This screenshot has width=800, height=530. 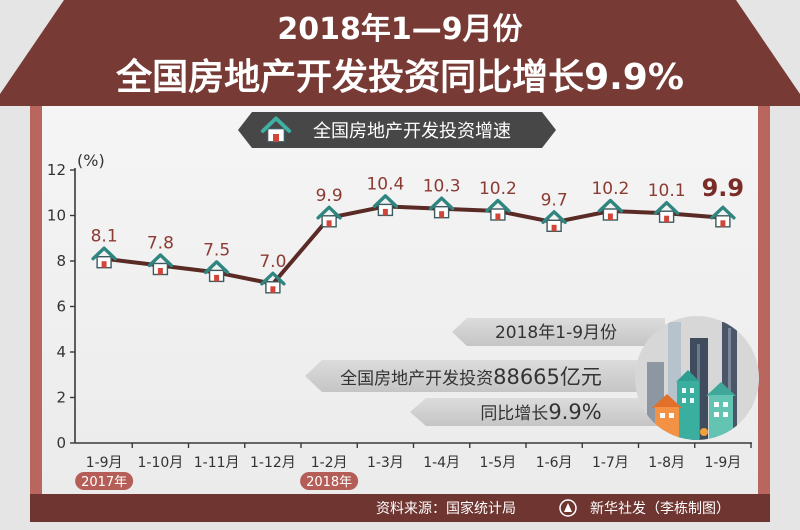 What do you see at coordinates (729, 383) in the screenshot?
I see `building-slate-right-stripe` at bounding box center [729, 383].